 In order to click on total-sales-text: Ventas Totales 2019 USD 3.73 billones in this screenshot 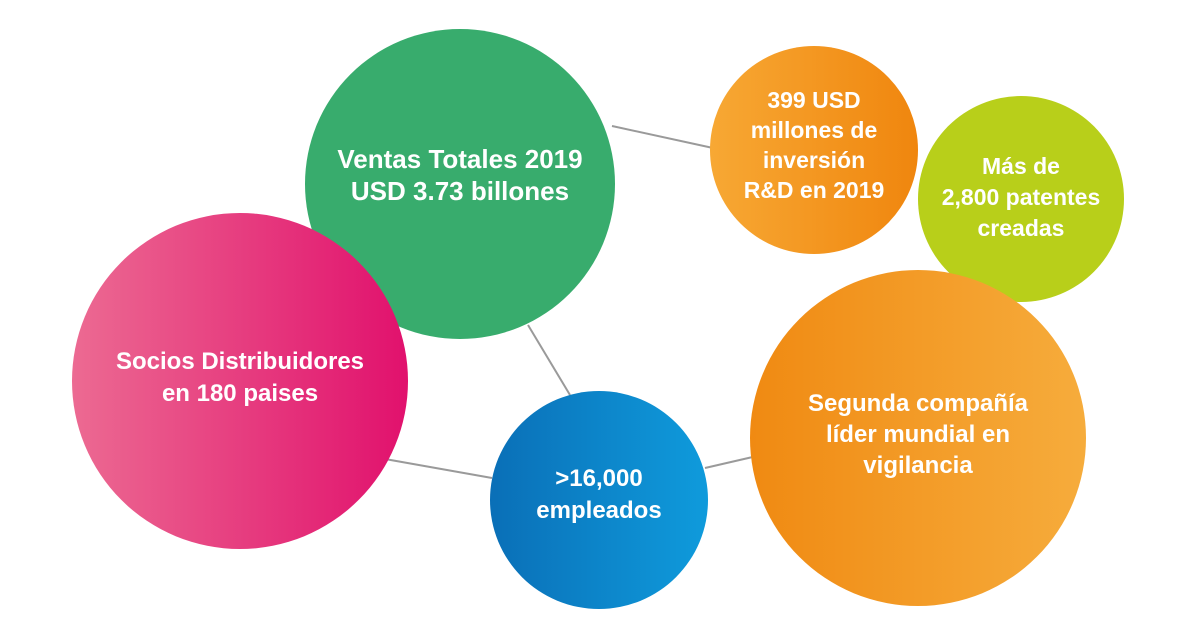, I will do `click(460, 175)`.